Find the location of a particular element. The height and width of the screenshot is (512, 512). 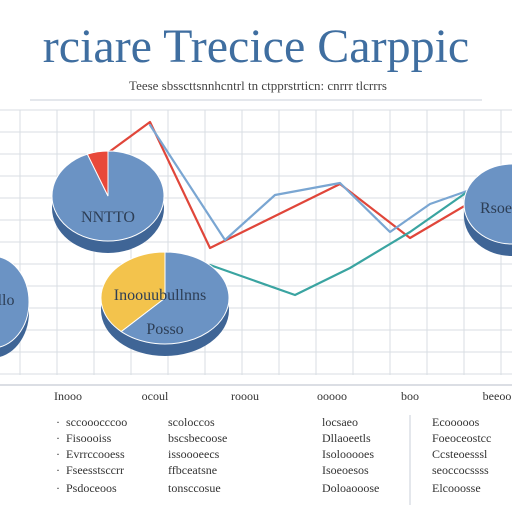

pie-label: Rsoeo is located at coordinates (496, 208).